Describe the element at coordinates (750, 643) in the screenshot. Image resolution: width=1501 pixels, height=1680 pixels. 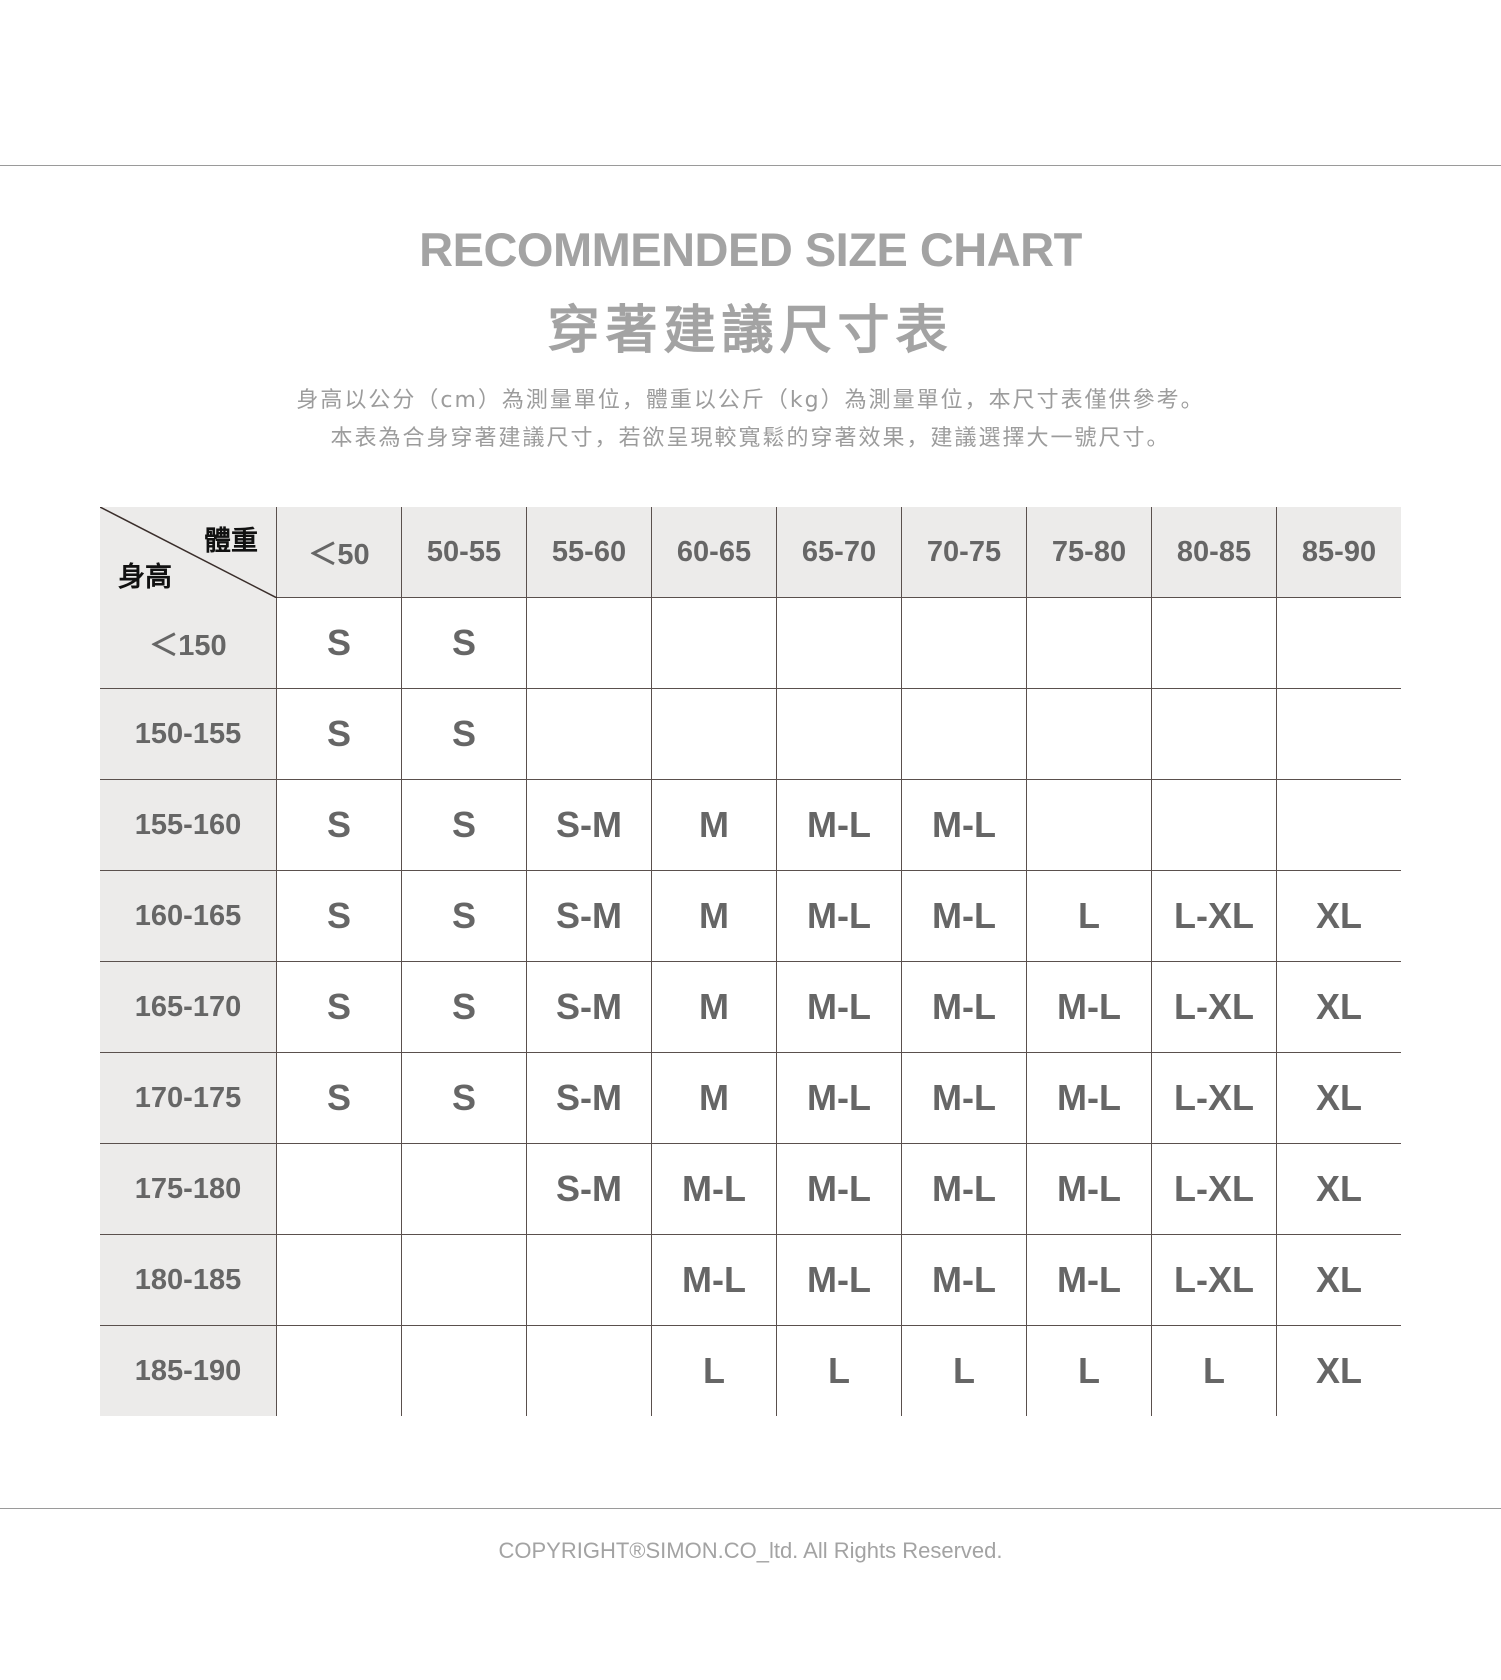
I see `table-row: ＜150 S S` at that location.